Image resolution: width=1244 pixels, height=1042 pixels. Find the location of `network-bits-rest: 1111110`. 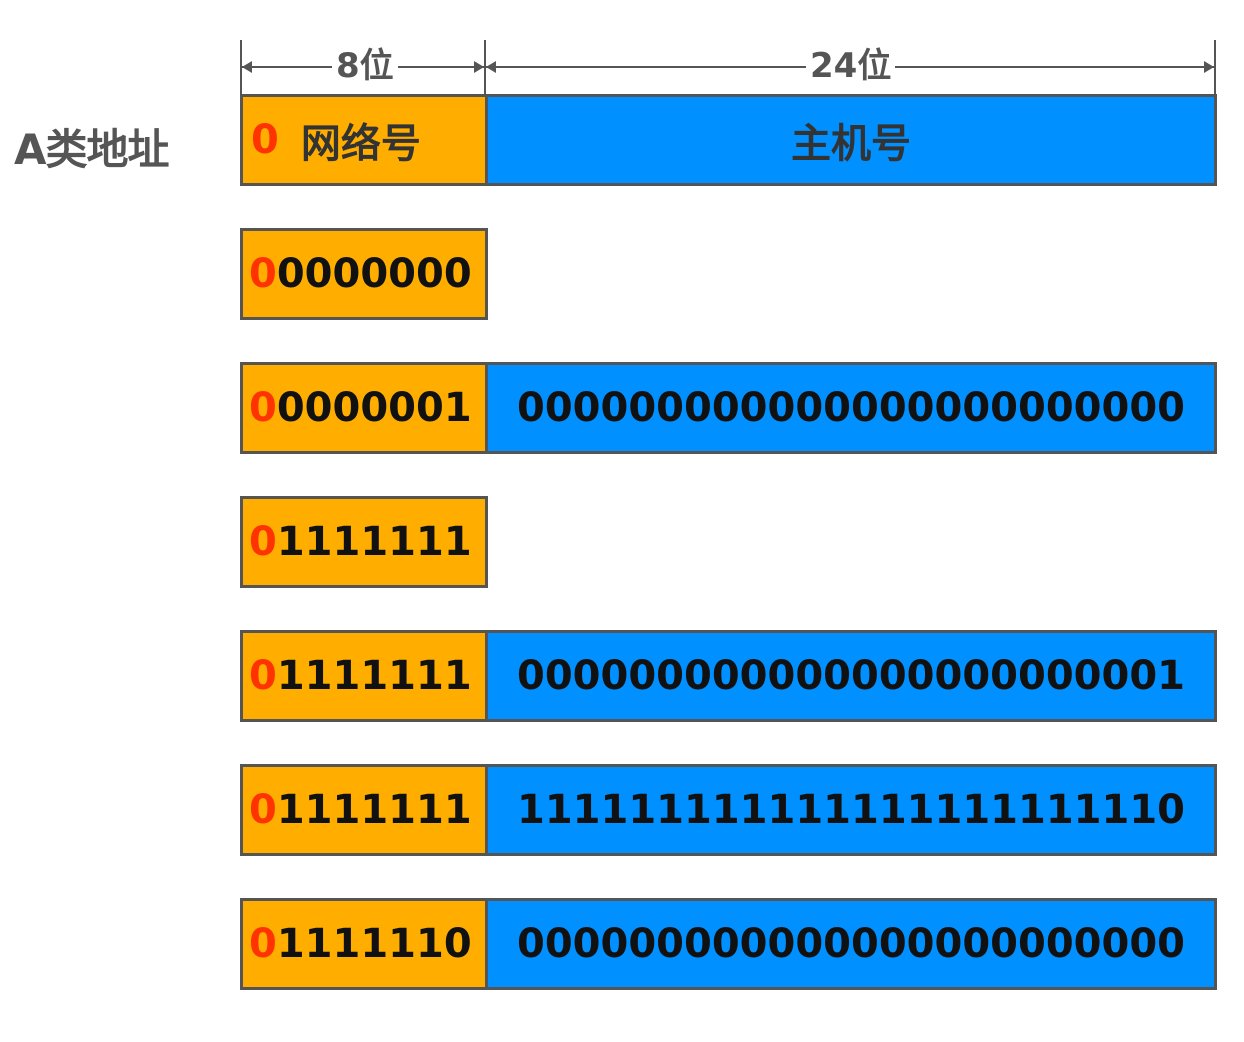

network-bits-rest: 1111110 is located at coordinates (374, 944).